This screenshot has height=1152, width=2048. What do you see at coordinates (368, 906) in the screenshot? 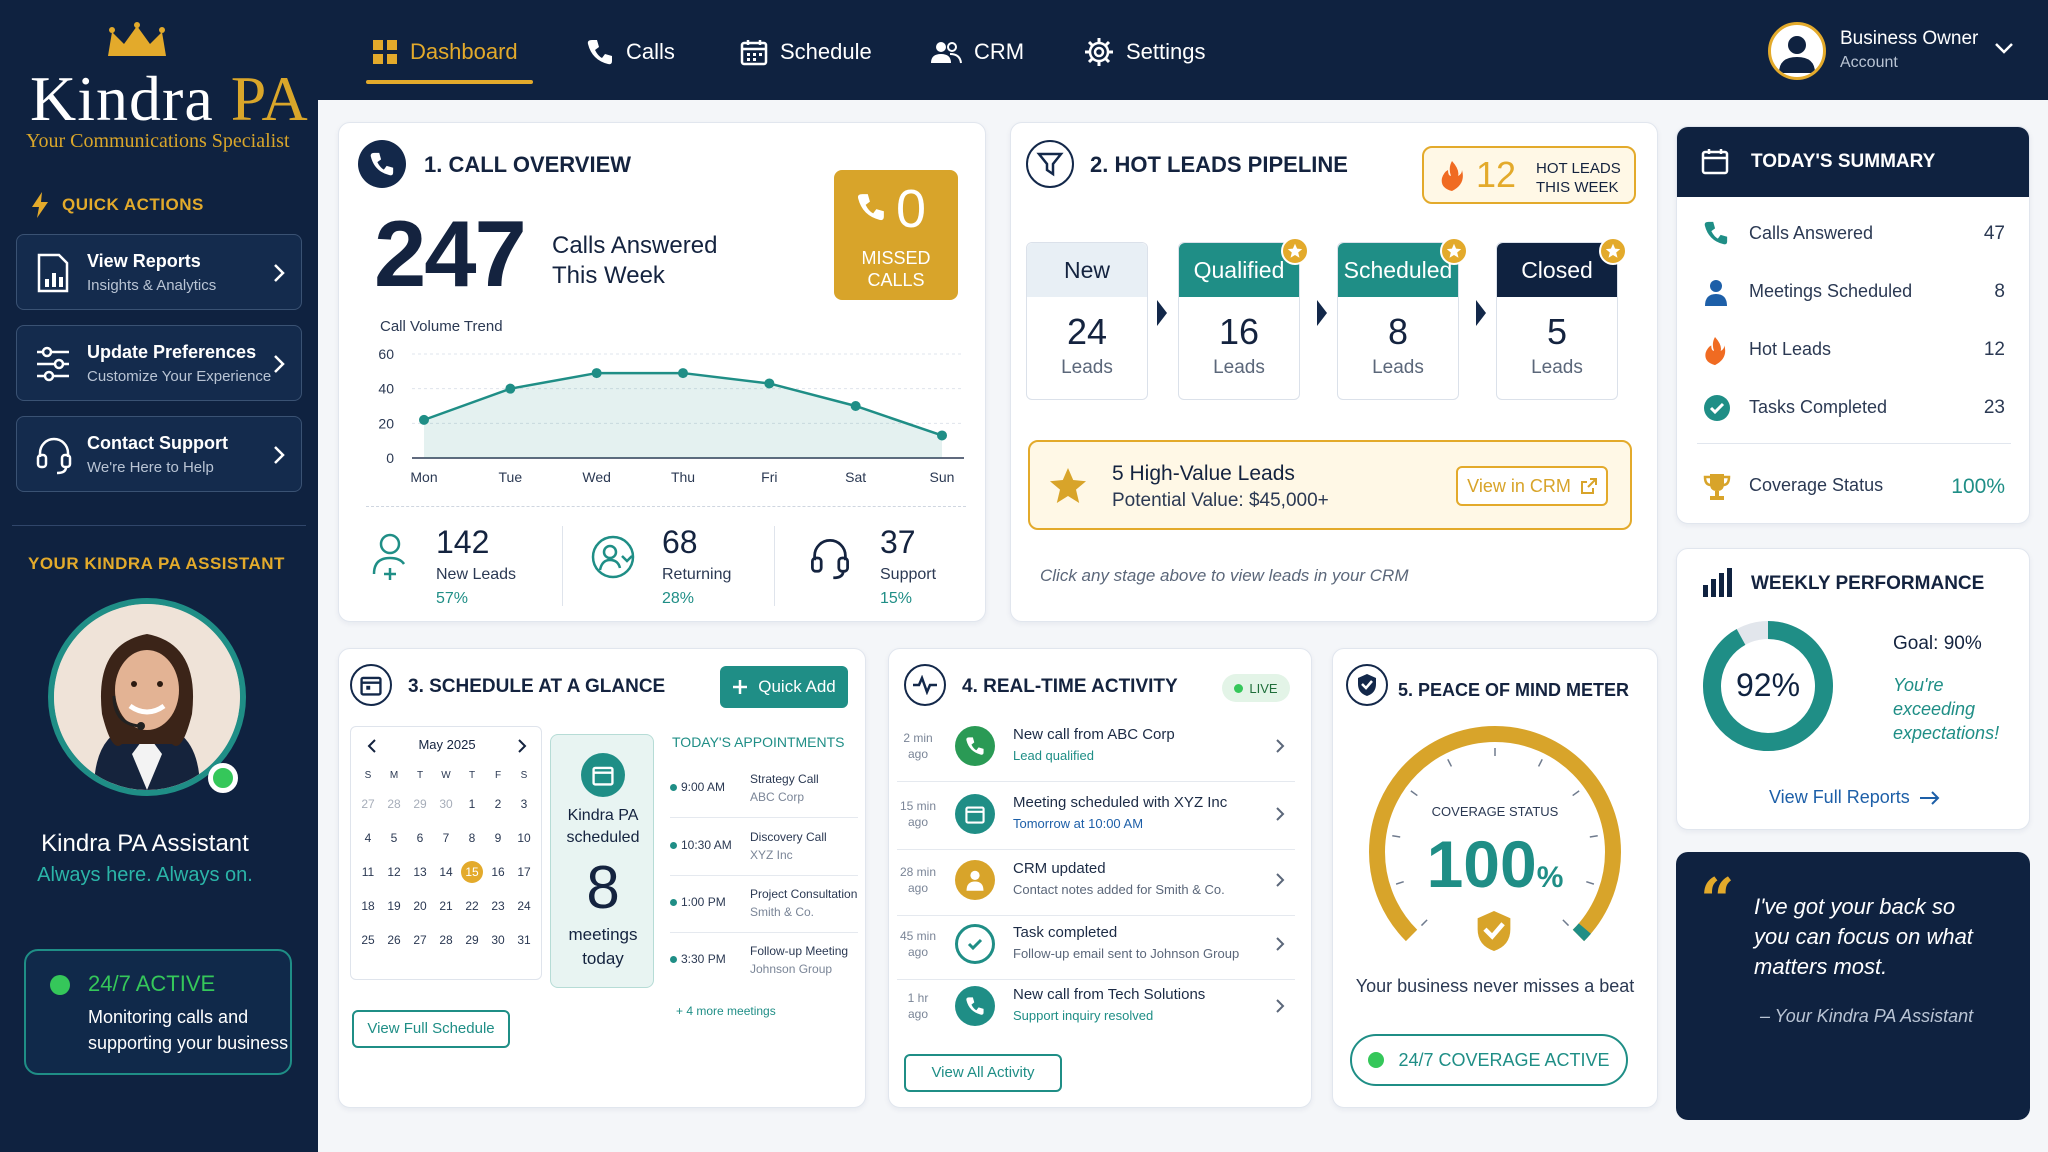
I see `calendar-day: 18` at bounding box center [368, 906].